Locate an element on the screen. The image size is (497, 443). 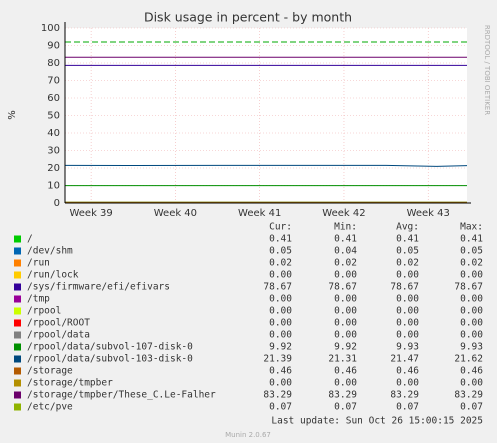
legend-header: Max: is located at coordinates (471, 227).